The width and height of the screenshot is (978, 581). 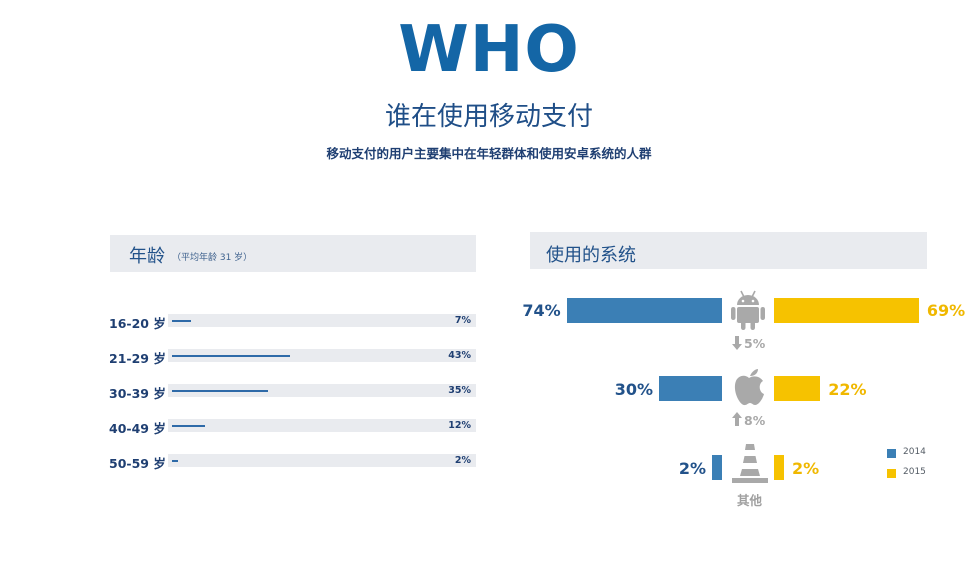 I want to click on age-label: 16-20 岁, so click(x=137, y=323).